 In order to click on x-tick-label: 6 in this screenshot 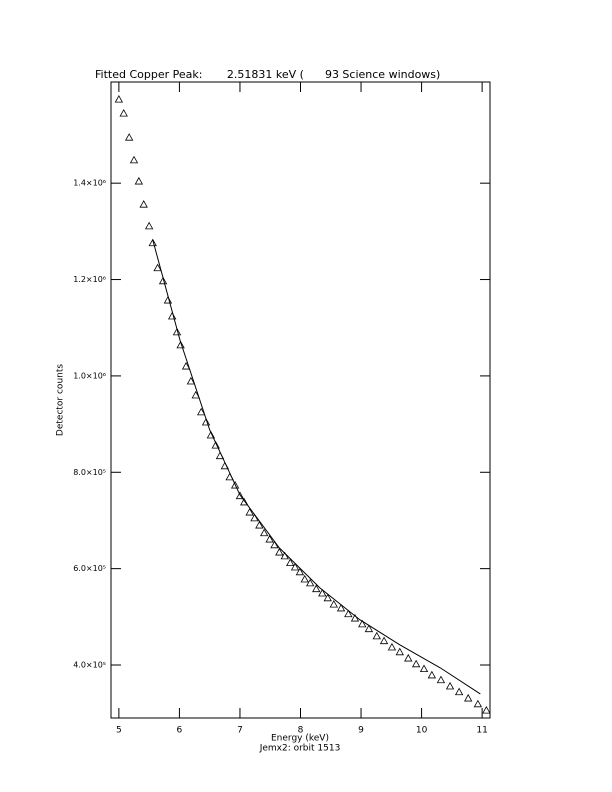, I will do `click(180, 731)`.